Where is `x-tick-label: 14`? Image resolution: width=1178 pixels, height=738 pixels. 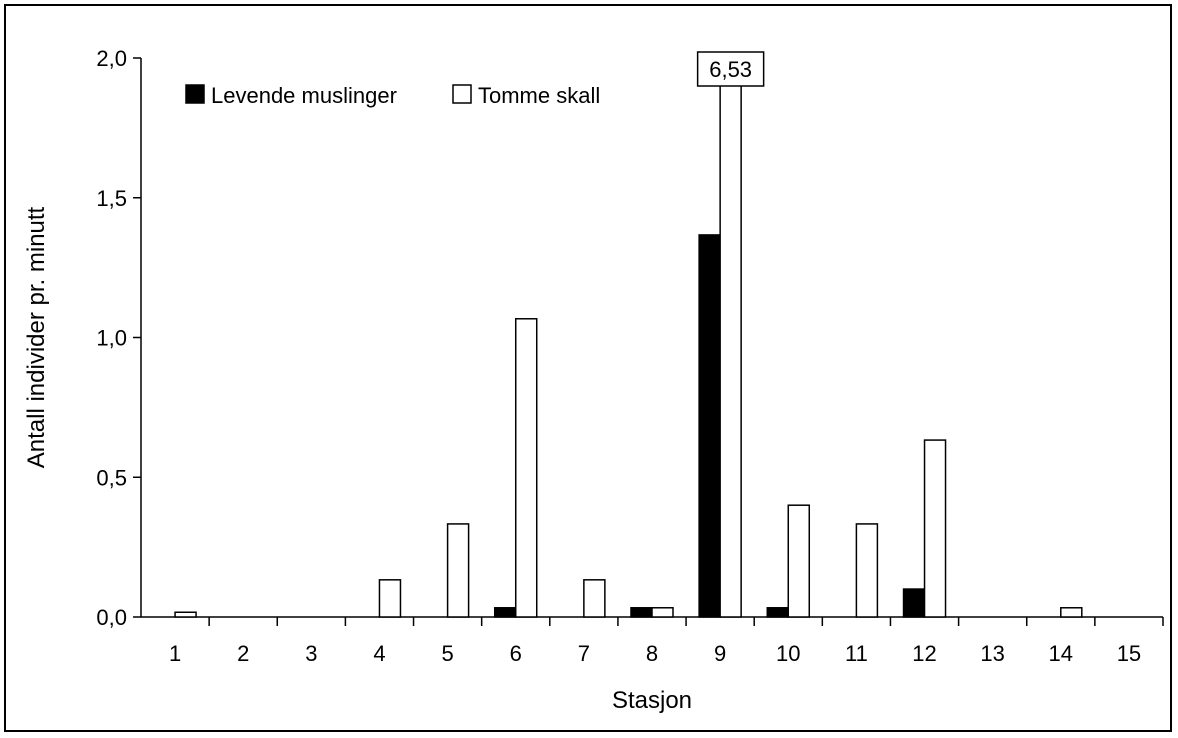 x-tick-label: 14 is located at coordinates (1061, 653).